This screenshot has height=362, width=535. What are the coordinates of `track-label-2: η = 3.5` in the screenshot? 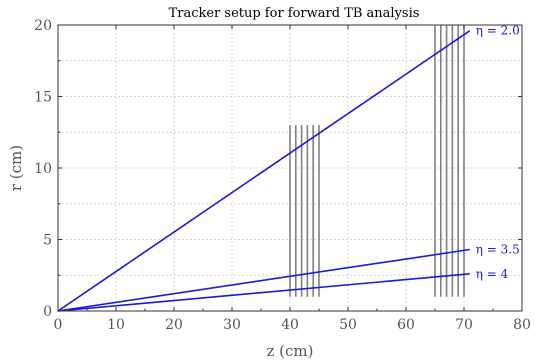 It's located at (498, 250).